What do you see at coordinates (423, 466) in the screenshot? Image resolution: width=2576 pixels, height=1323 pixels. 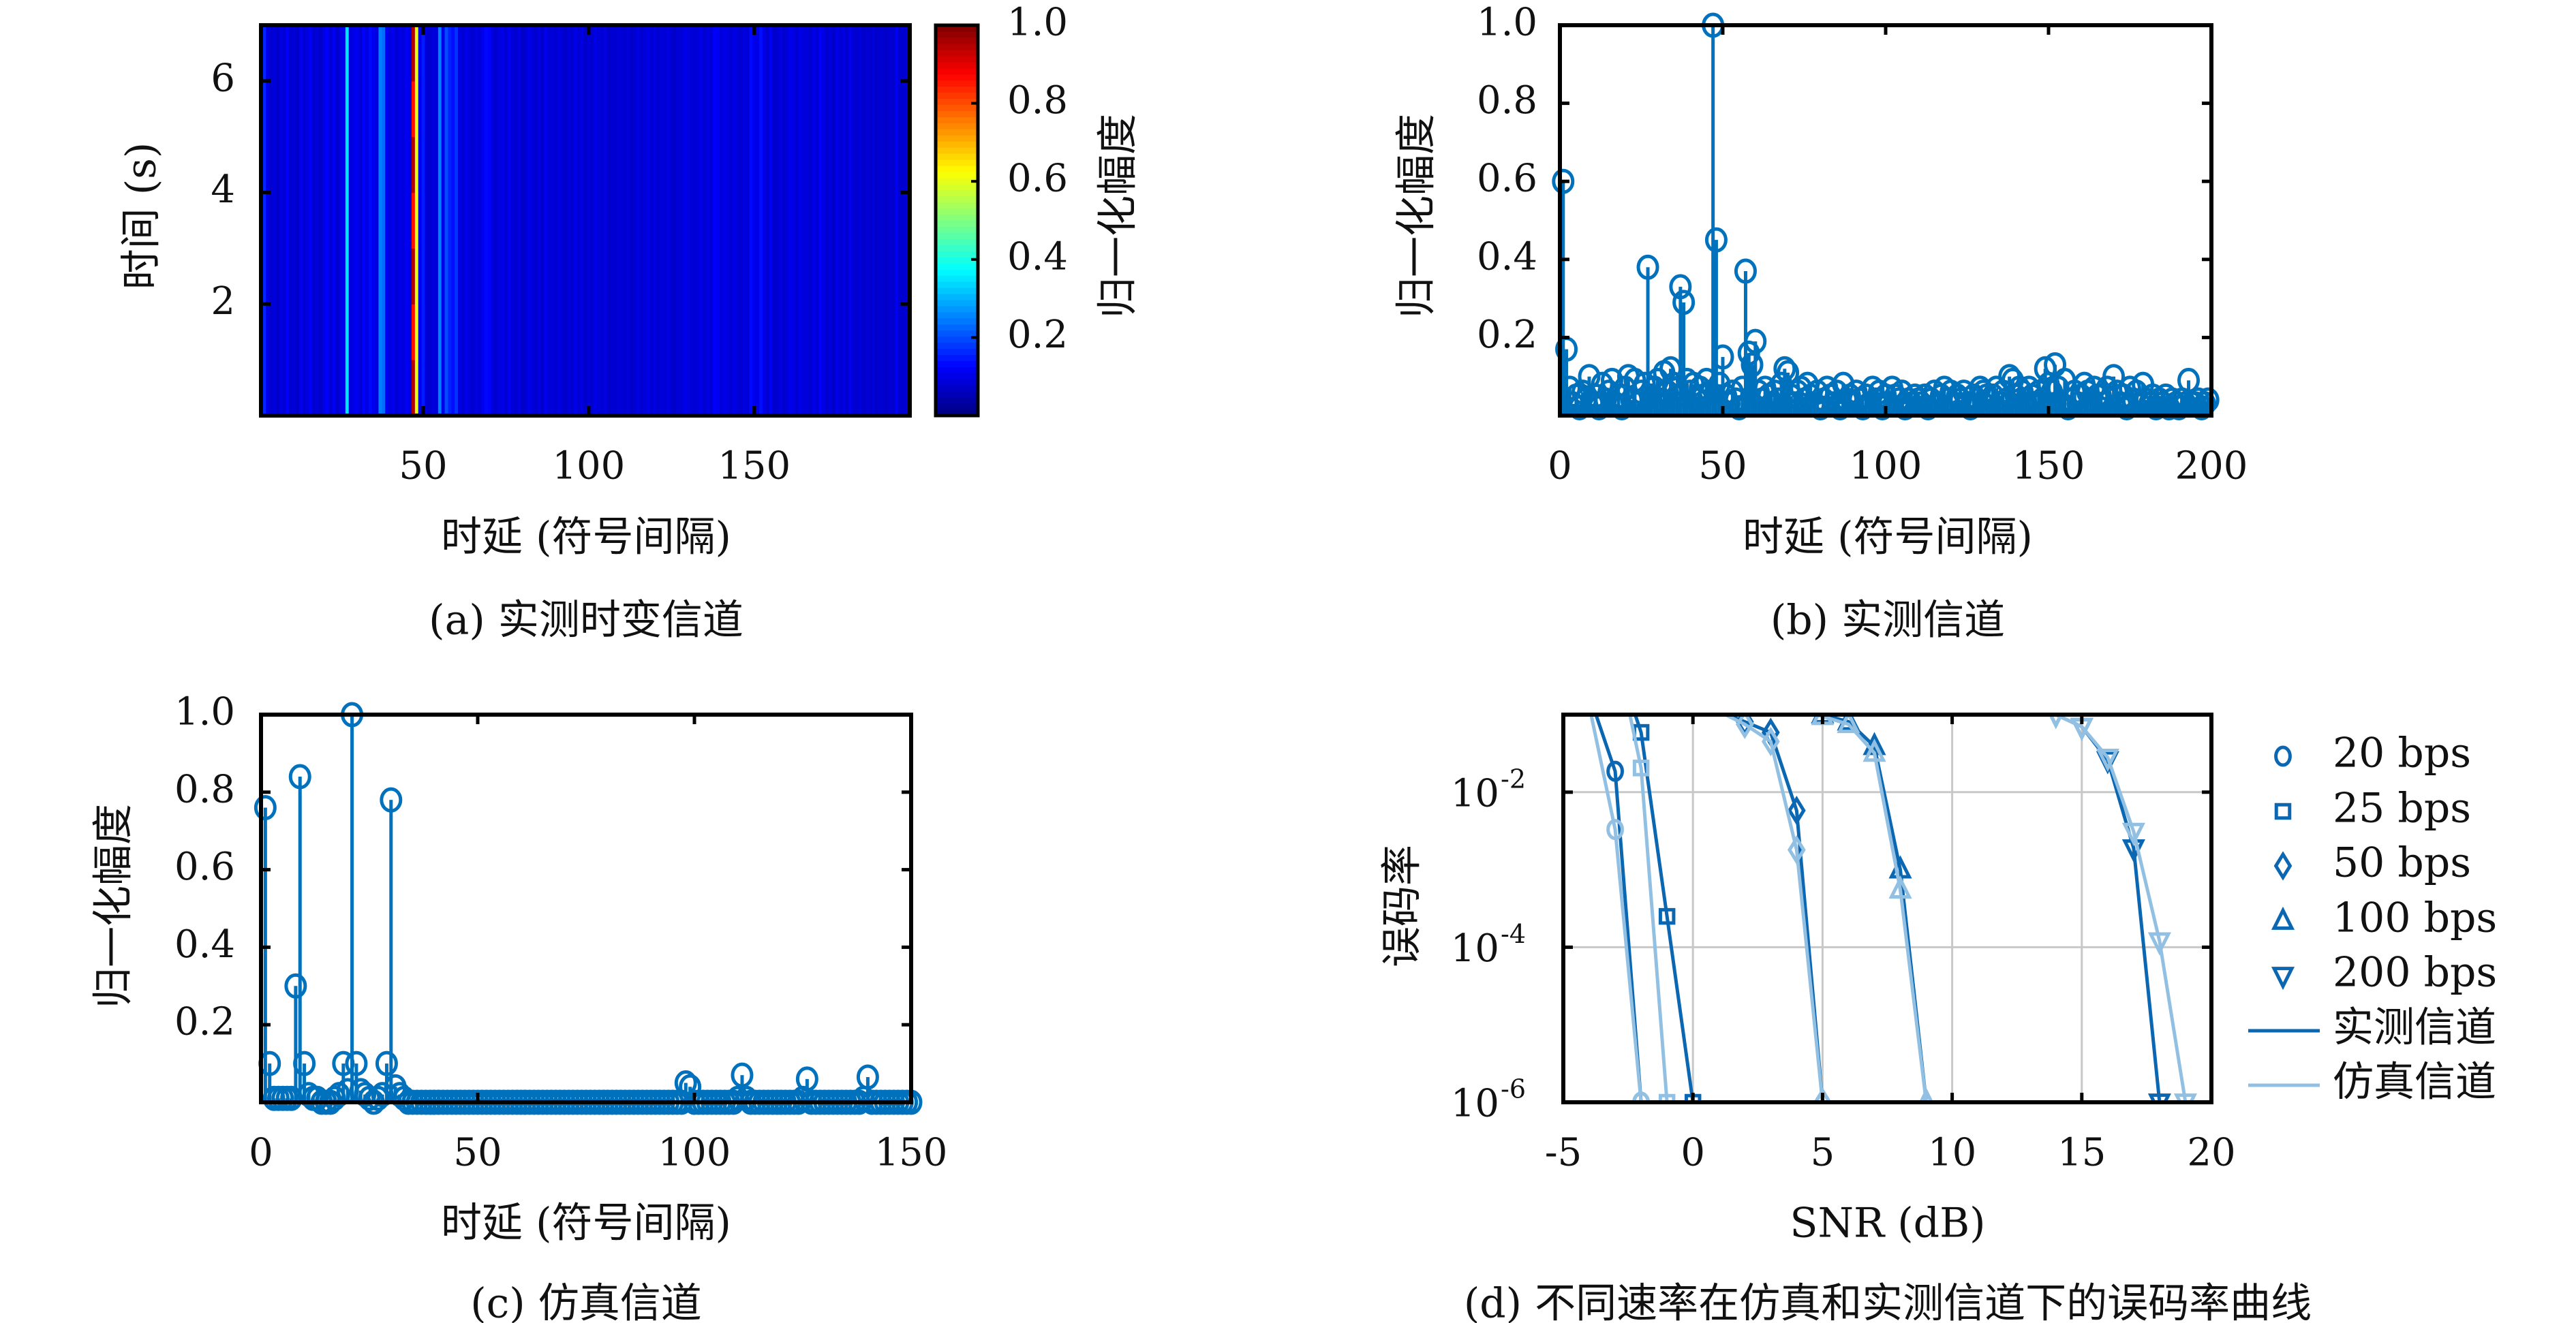 I see `x-tick-label: 50` at bounding box center [423, 466].